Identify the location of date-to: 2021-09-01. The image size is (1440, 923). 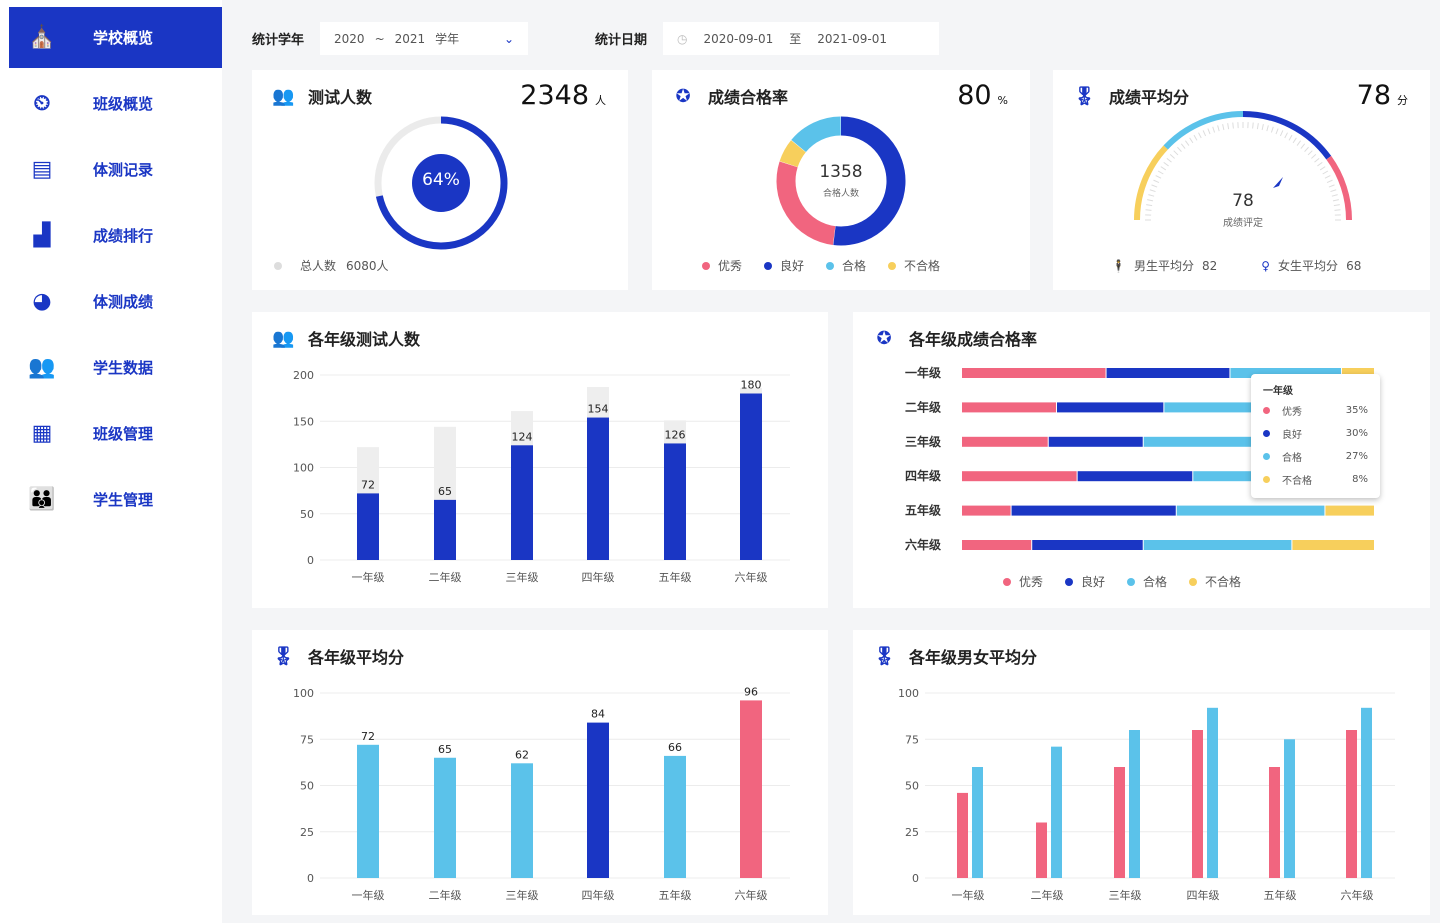
(852, 38).